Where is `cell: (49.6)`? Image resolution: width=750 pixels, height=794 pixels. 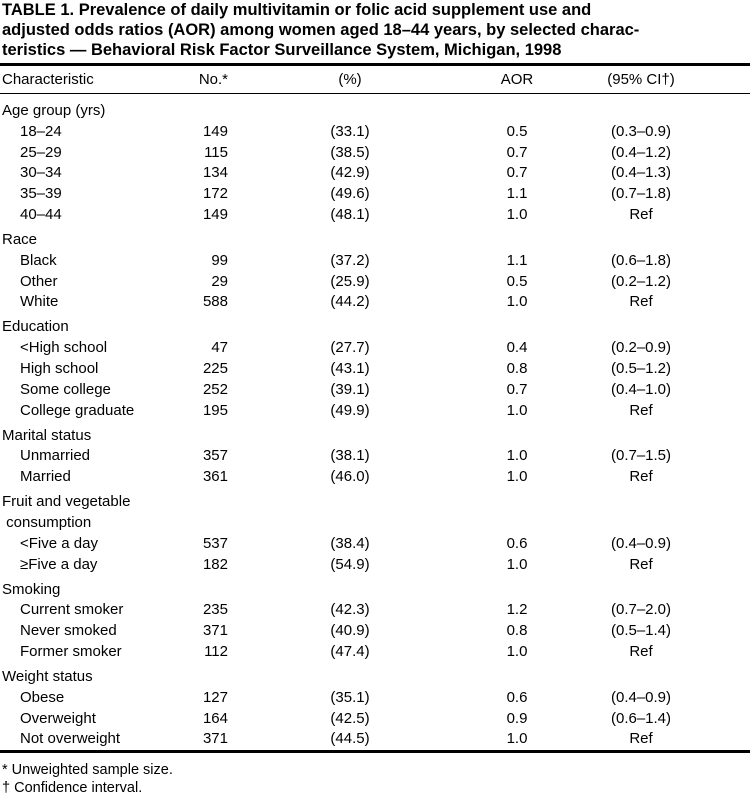
cell: (49.6) is located at coordinates (350, 194).